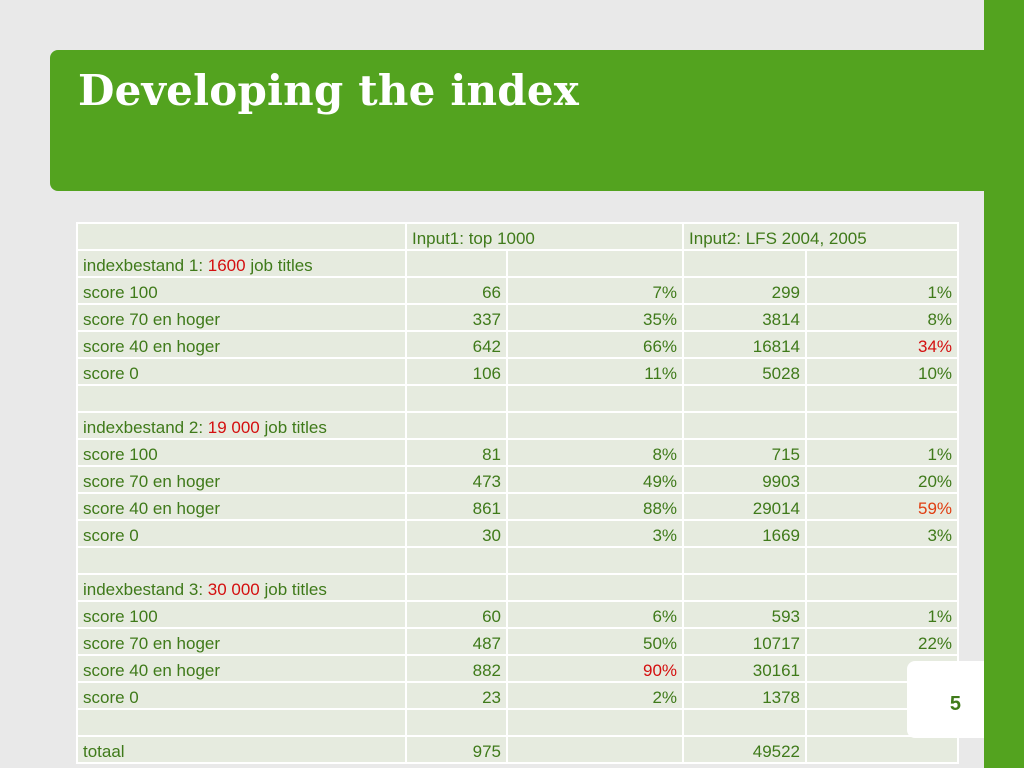 The width and height of the screenshot is (1024, 768). Describe the element at coordinates (595, 668) in the screenshot. I see `input1-percent-highlight: 90%` at that location.